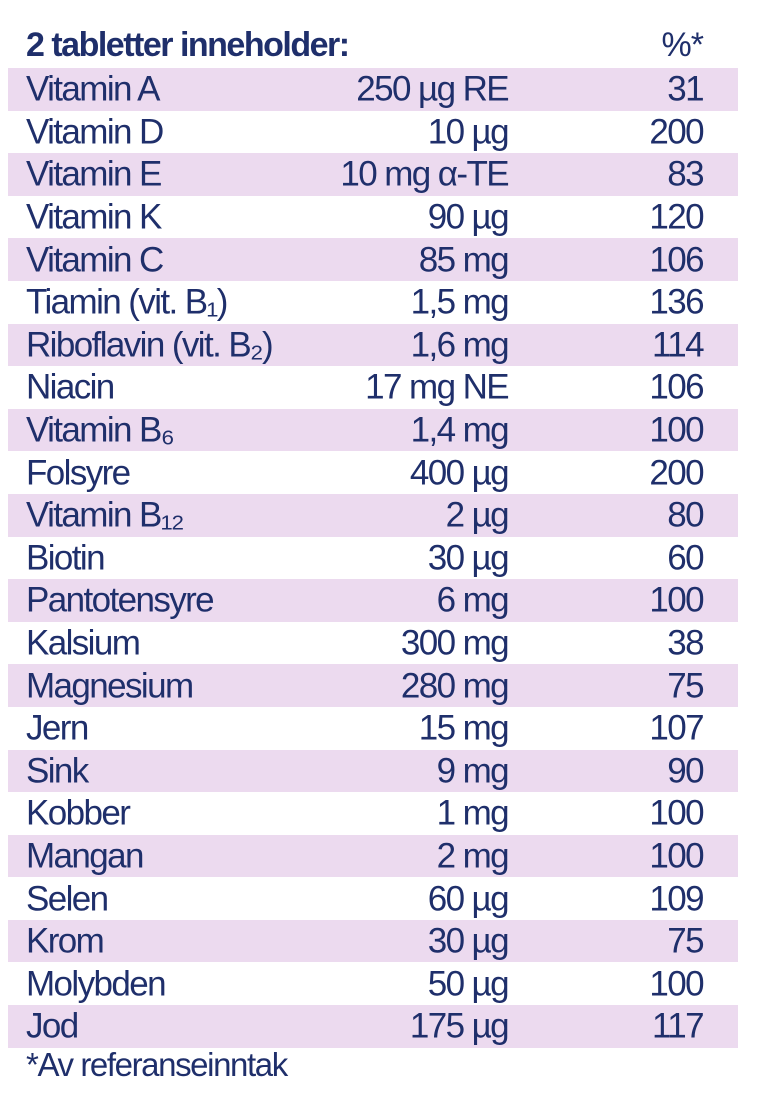 The image size is (768, 1117). What do you see at coordinates (373, 345) in the screenshot?
I see `table-row: Riboflavin (vit. B₂) 1,6 mg 114` at bounding box center [373, 345].